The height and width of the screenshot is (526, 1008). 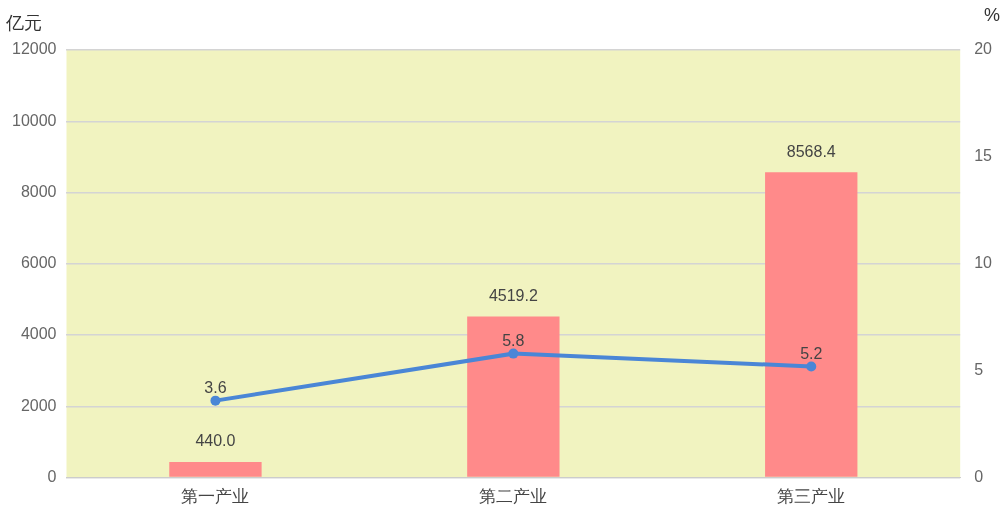 I want to click on data-label: 3.6, so click(x=215, y=388).